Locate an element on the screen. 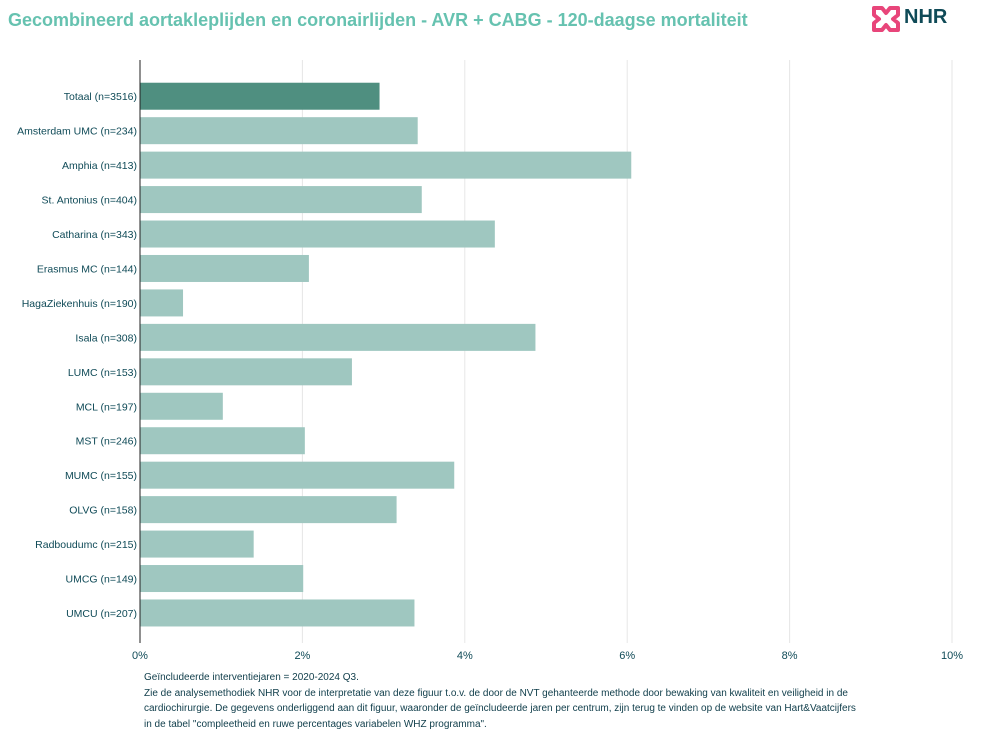  category-label: Totaal (n=3516) is located at coordinates (100, 97).